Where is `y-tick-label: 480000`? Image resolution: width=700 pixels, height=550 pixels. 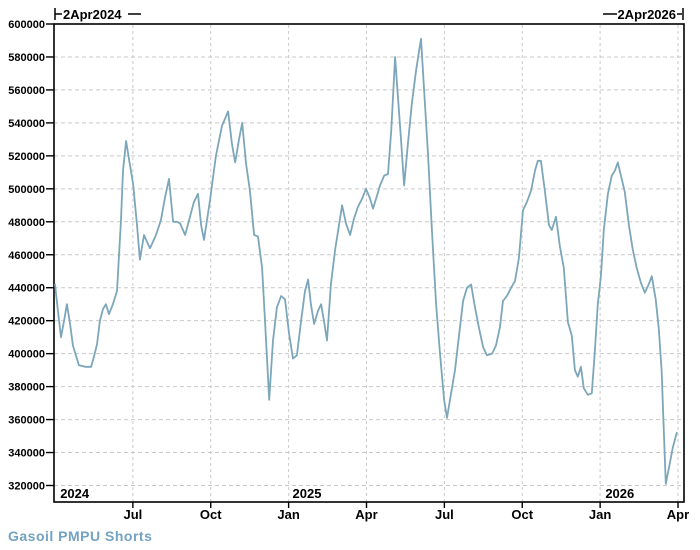
y-tick-label: 480000 is located at coordinates (26, 223).